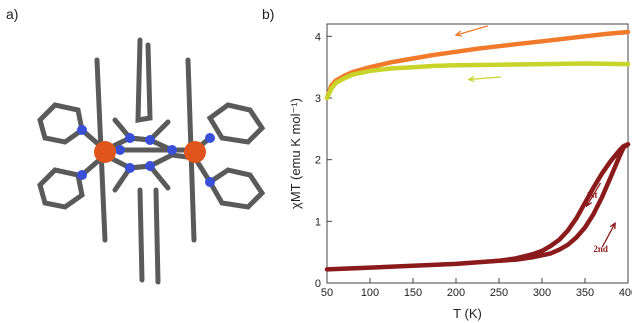 The image size is (632, 323). What do you see at coordinates (318, 284) in the screenshot?
I see `y-tick-label: 0` at bounding box center [318, 284].